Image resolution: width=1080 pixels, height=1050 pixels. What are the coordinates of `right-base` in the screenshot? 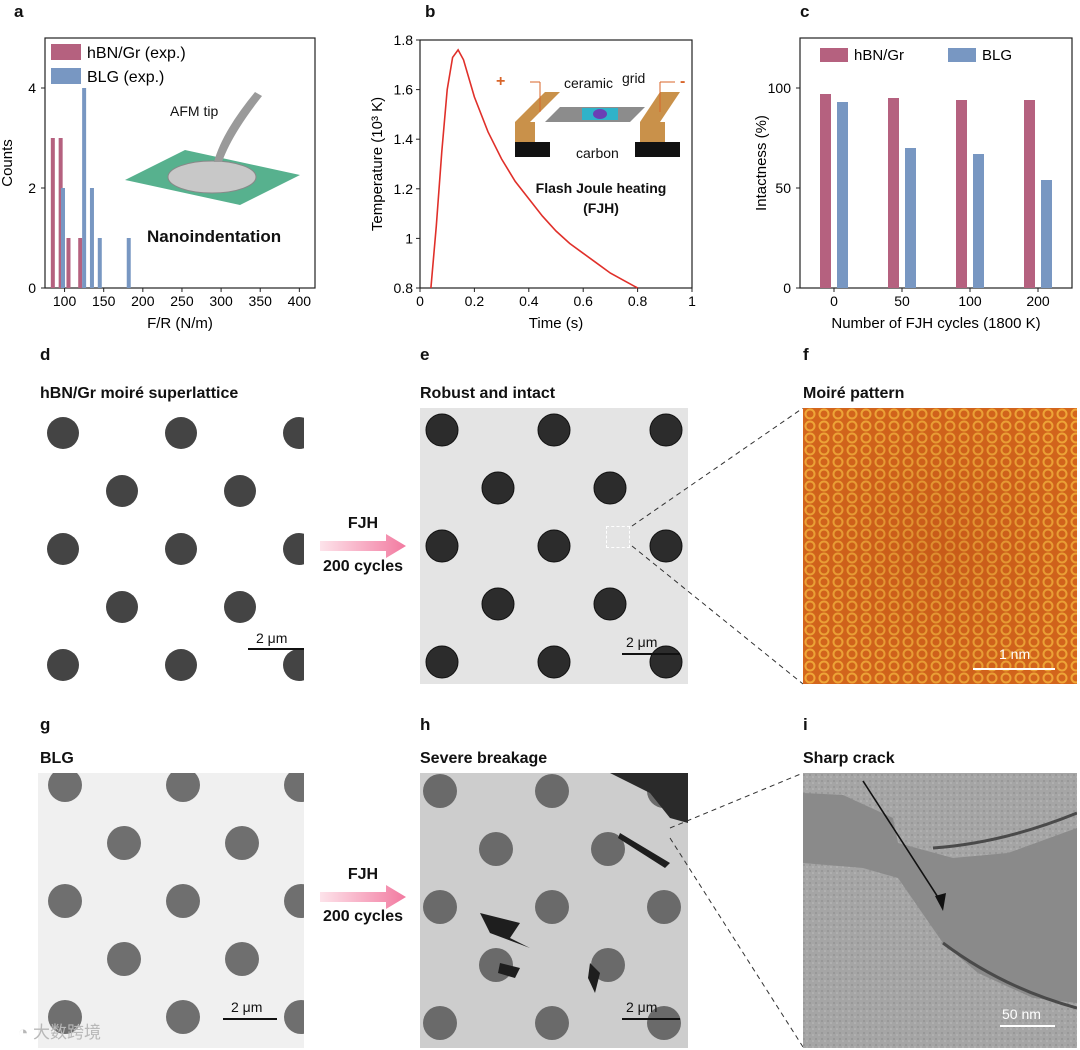 It's located at (657, 149).